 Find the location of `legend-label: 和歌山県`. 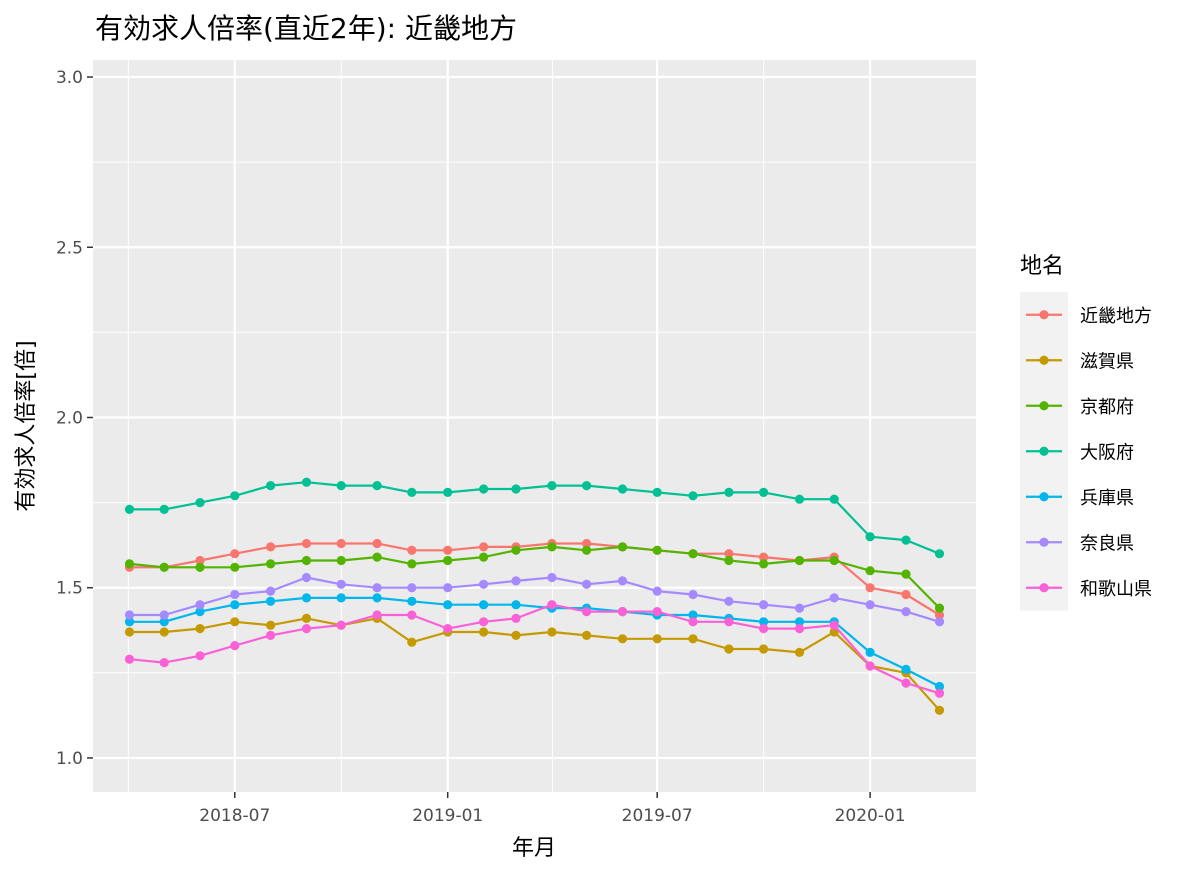

legend-label: 和歌山県 is located at coordinates (1116, 589).